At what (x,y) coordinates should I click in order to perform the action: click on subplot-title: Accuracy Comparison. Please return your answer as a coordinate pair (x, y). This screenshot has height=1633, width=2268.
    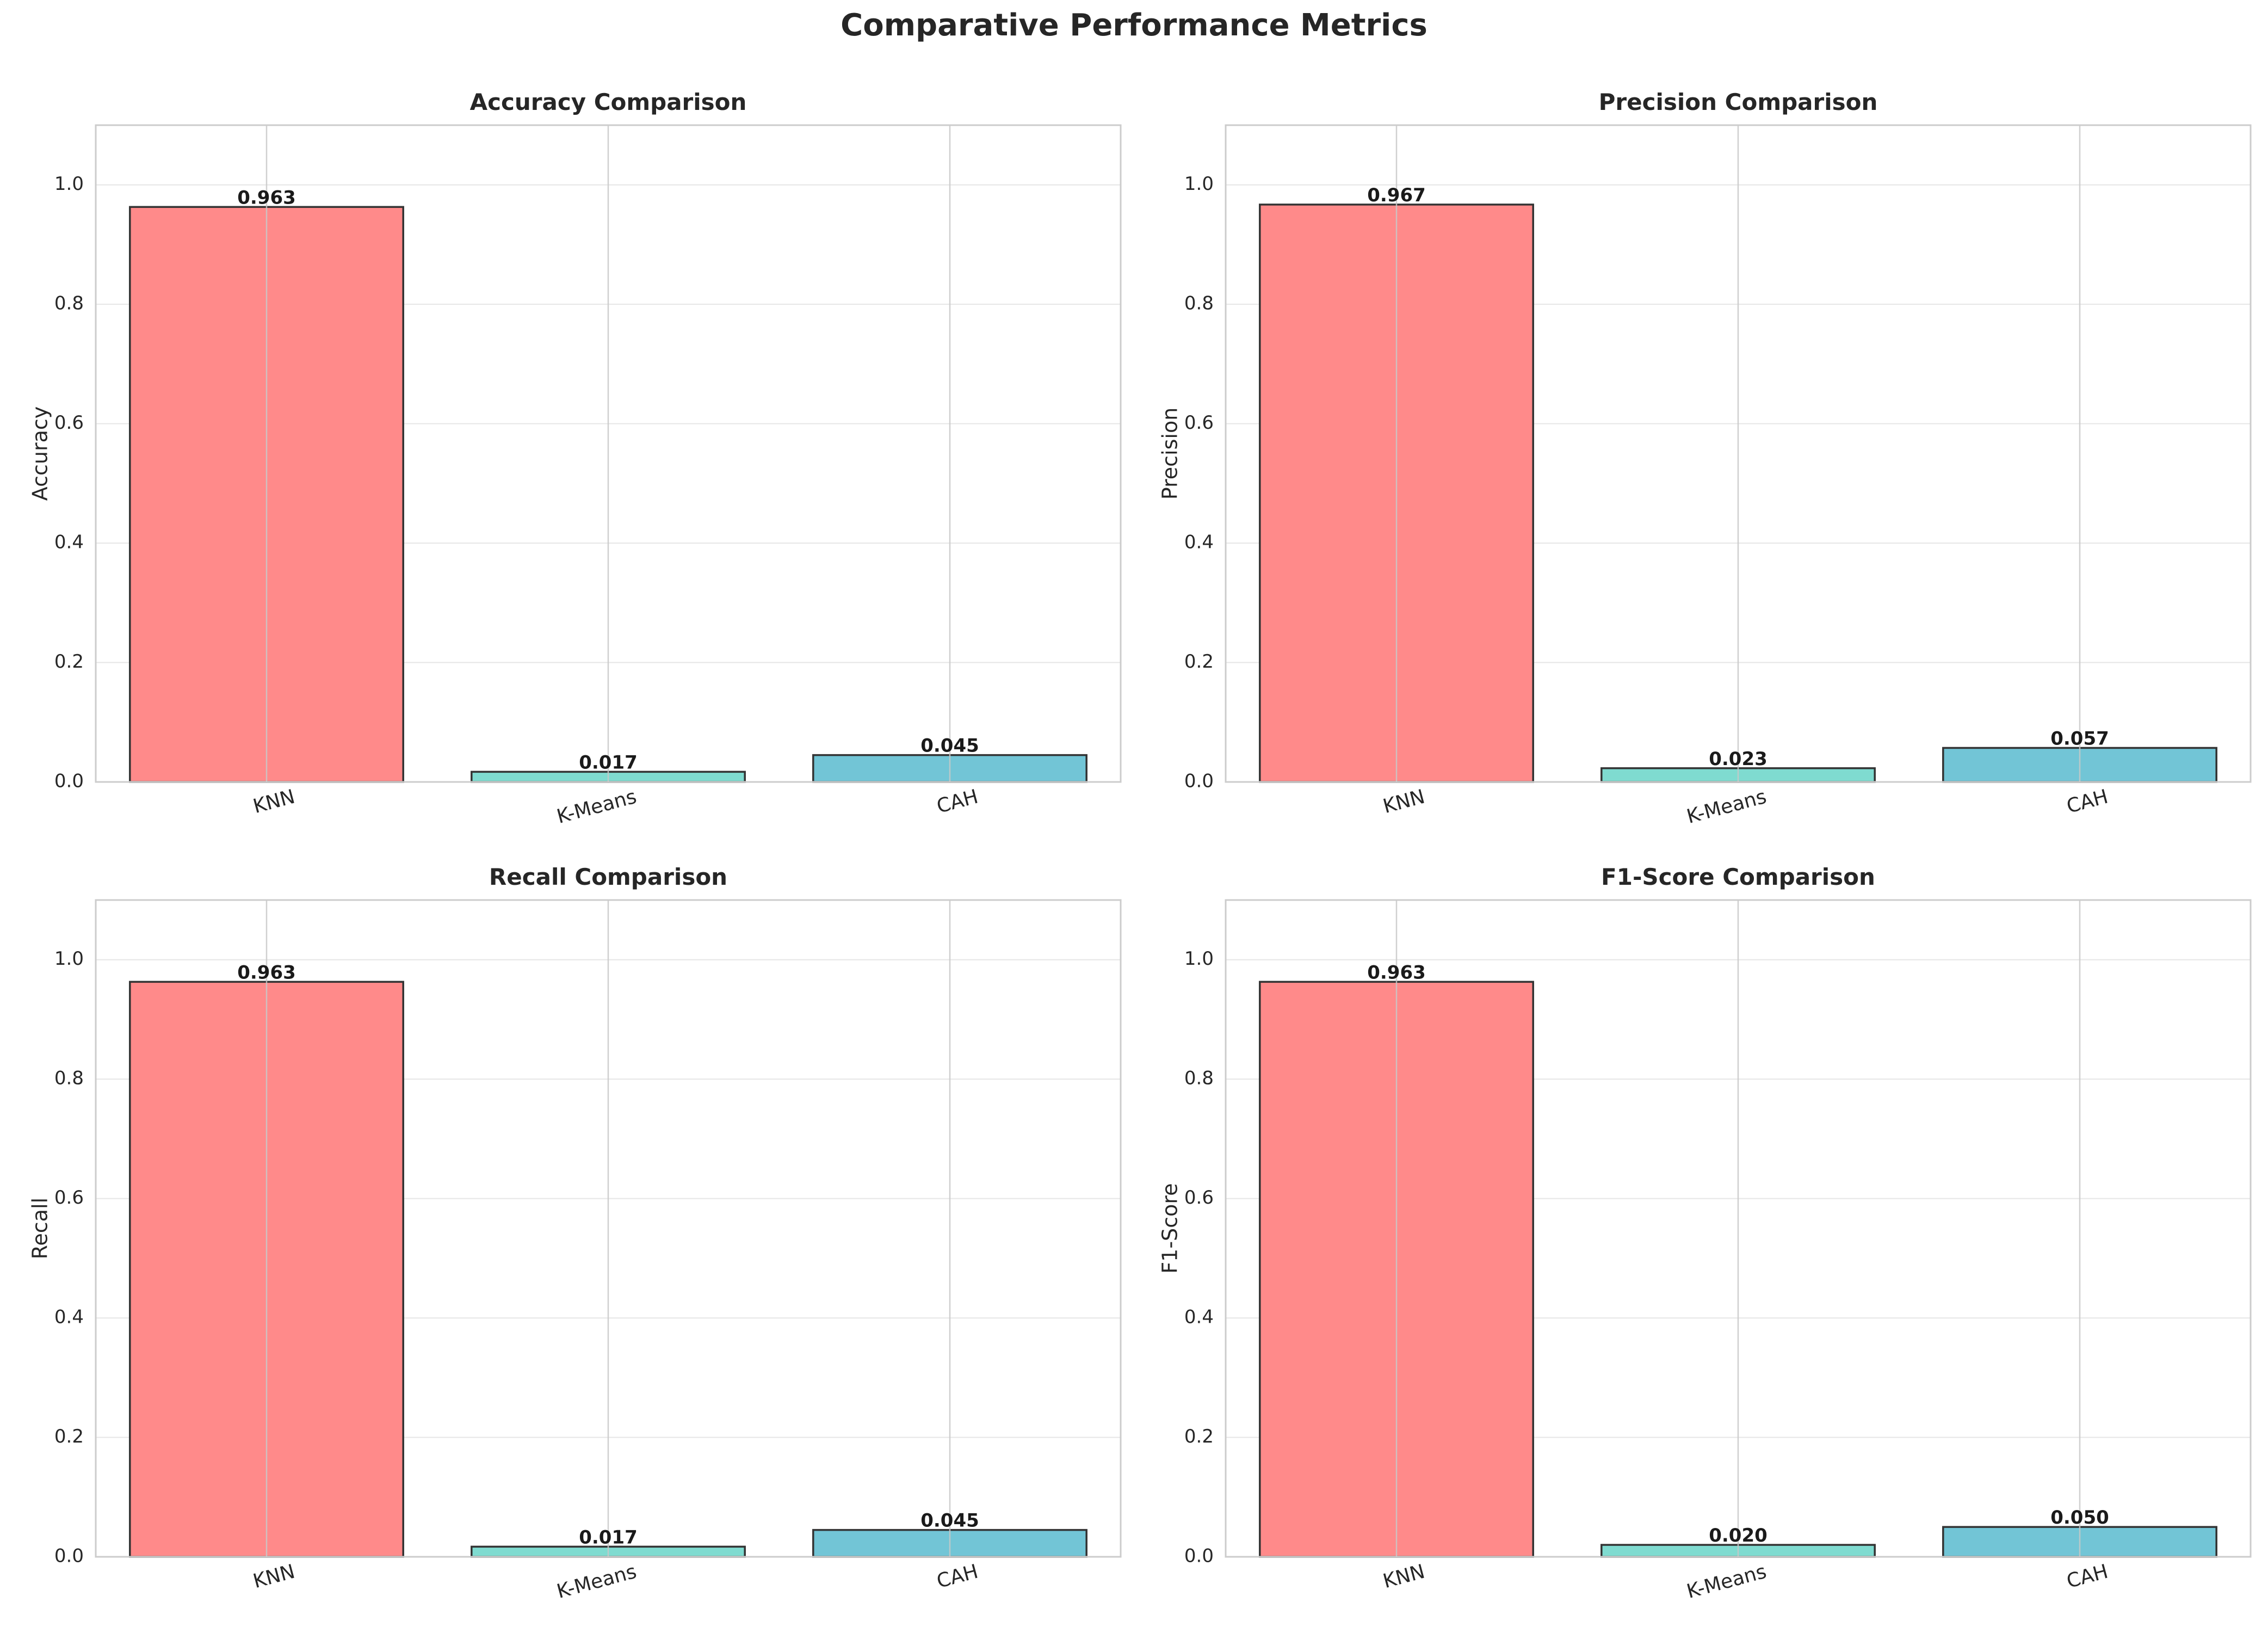
    Looking at the image, I should click on (609, 102).